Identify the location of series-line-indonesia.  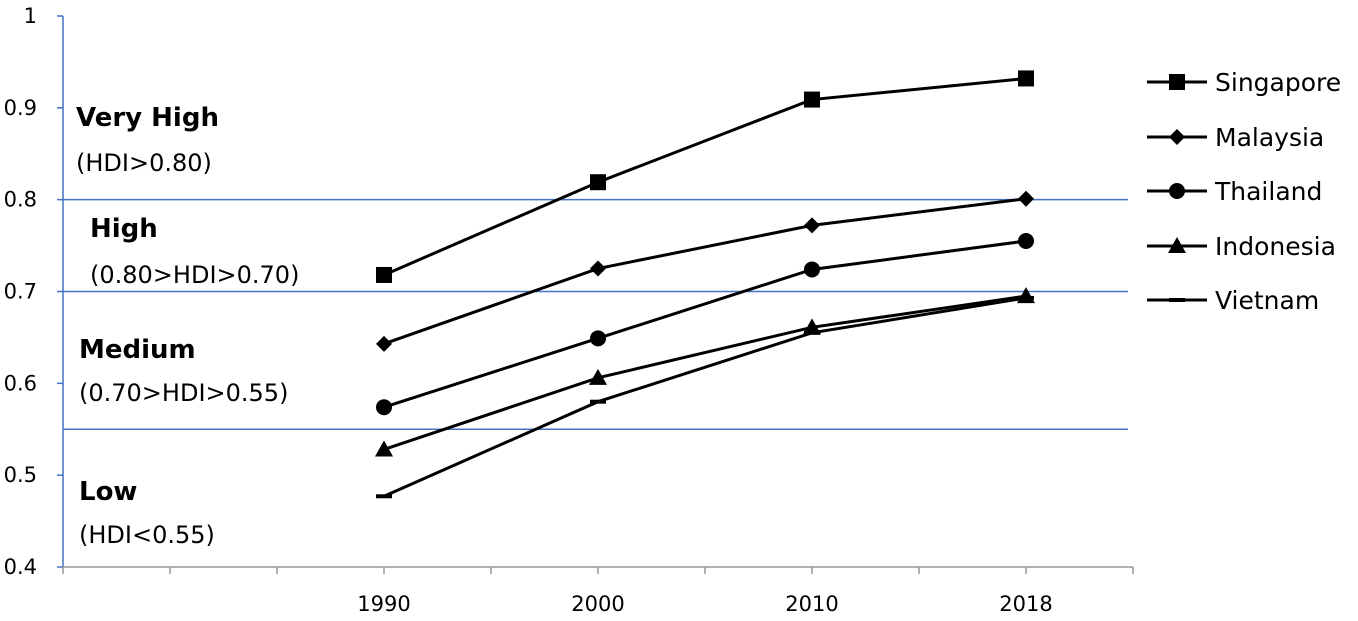
(705, 372).